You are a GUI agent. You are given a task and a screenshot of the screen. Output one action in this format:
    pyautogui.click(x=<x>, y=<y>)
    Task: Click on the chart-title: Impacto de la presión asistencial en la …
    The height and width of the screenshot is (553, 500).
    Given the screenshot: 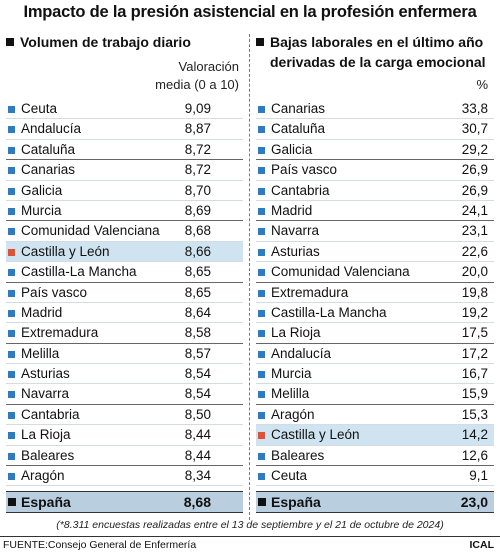 What is the action you would take?
    pyautogui.click(x=250, y=12)
    